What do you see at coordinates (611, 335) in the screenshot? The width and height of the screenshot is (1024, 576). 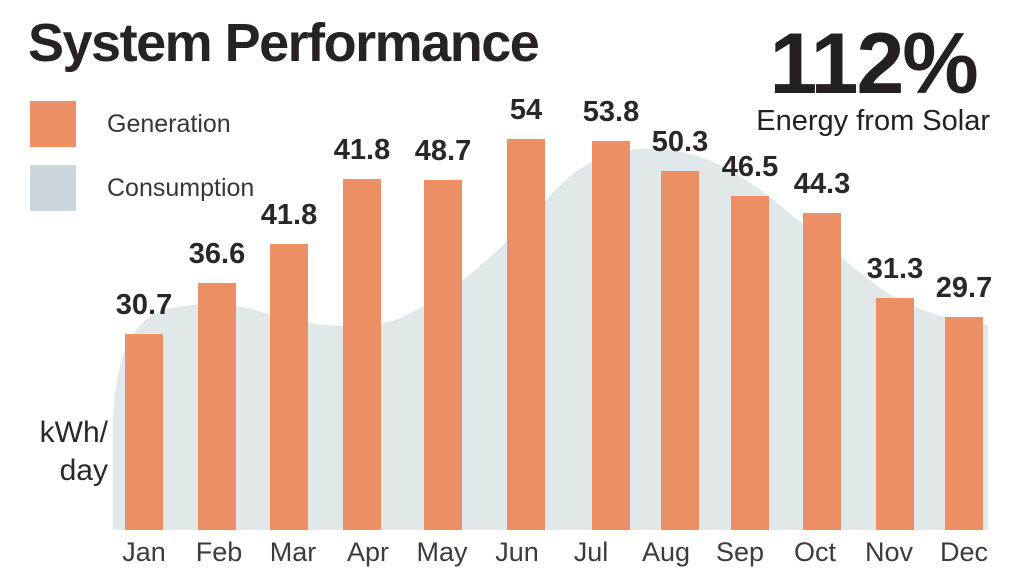 I see `generation-bar-jul` at bounding box center [611, 335].